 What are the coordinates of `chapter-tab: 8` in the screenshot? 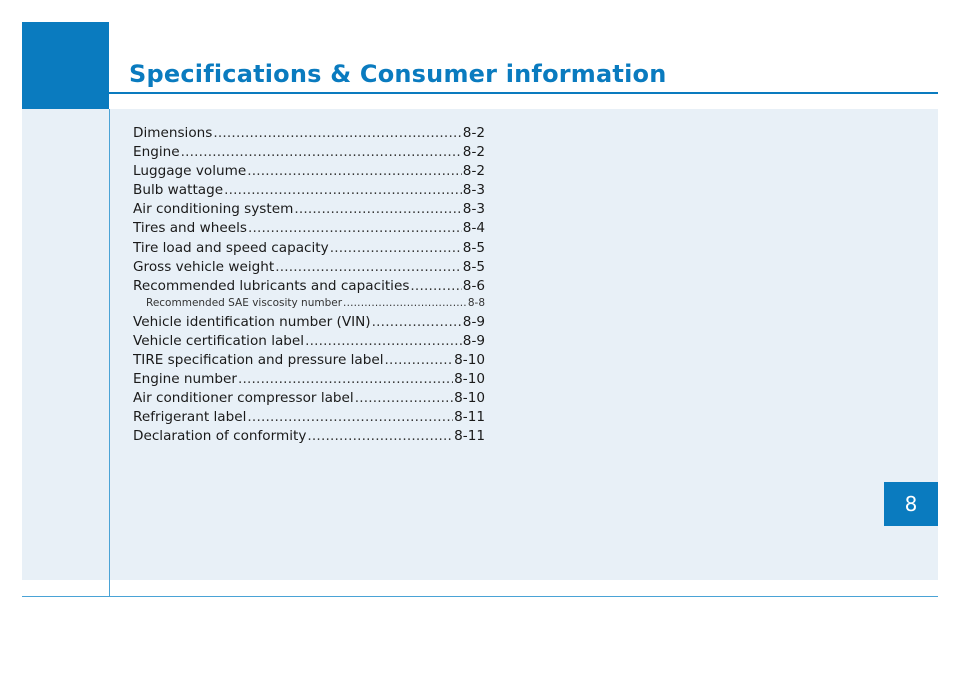 It's located at (911, 504).